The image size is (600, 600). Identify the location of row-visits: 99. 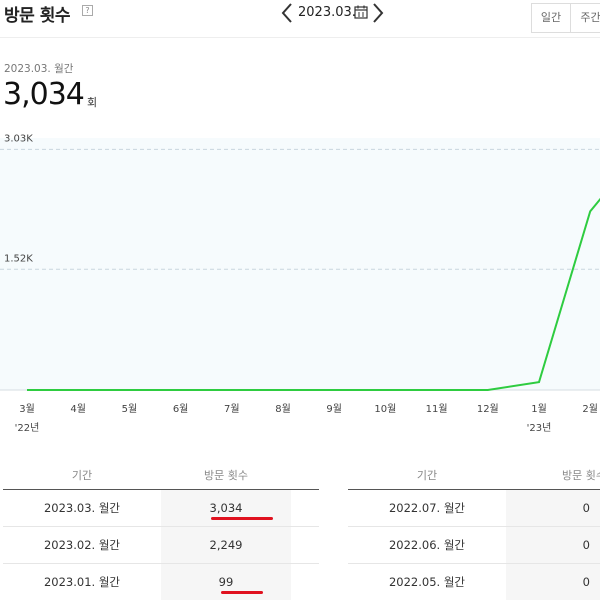
(226, 582).